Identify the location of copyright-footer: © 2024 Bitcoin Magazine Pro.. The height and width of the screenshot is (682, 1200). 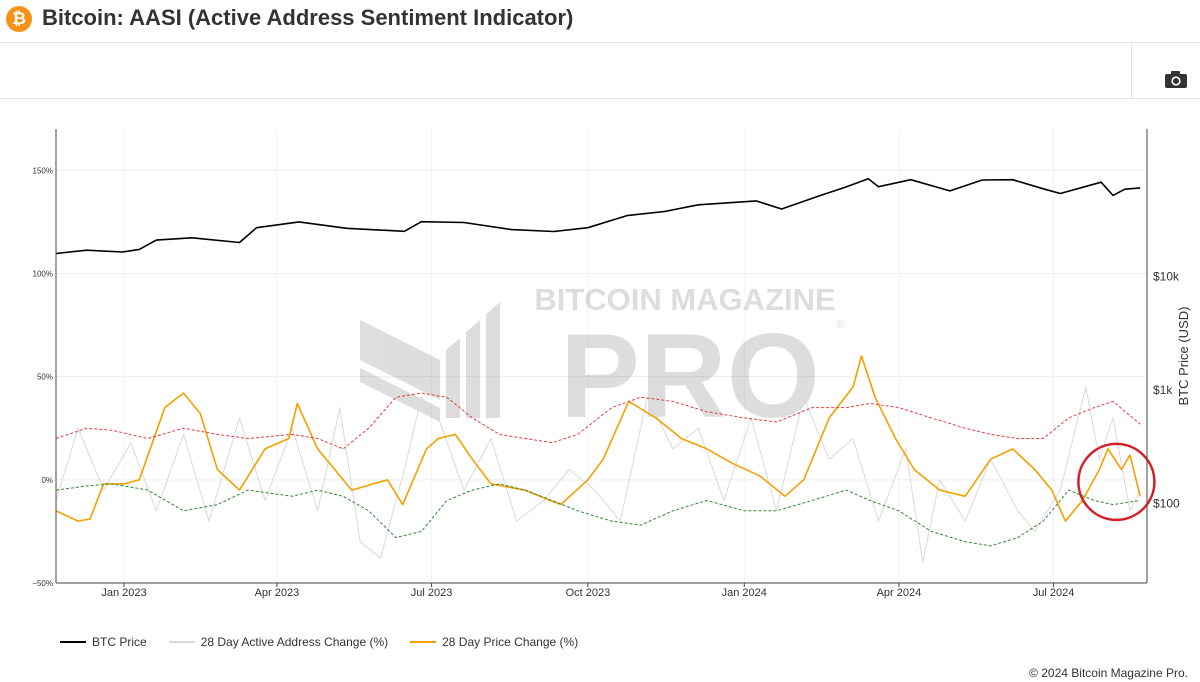
(1108, 673).